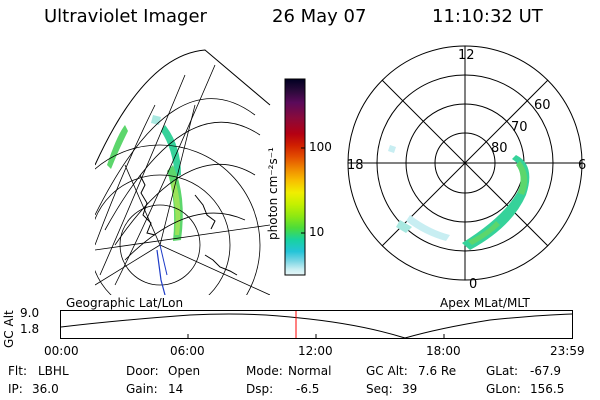  What do you see at coordinates (503, 389) in the screenshot?
I see `status-glon-label: GLon:` at bounding box center [503, 389].